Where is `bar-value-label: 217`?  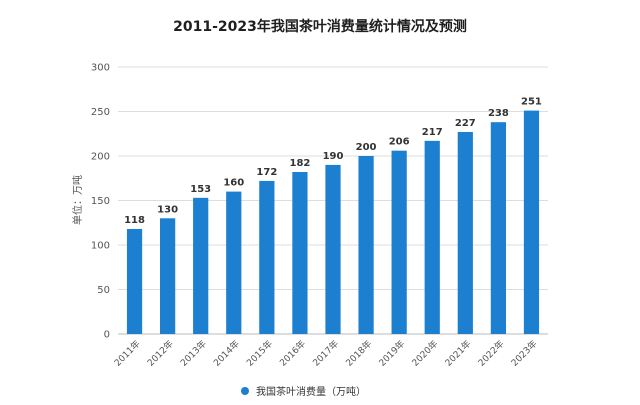
bar-value-label: 217 is located at coordinates (432, 132).